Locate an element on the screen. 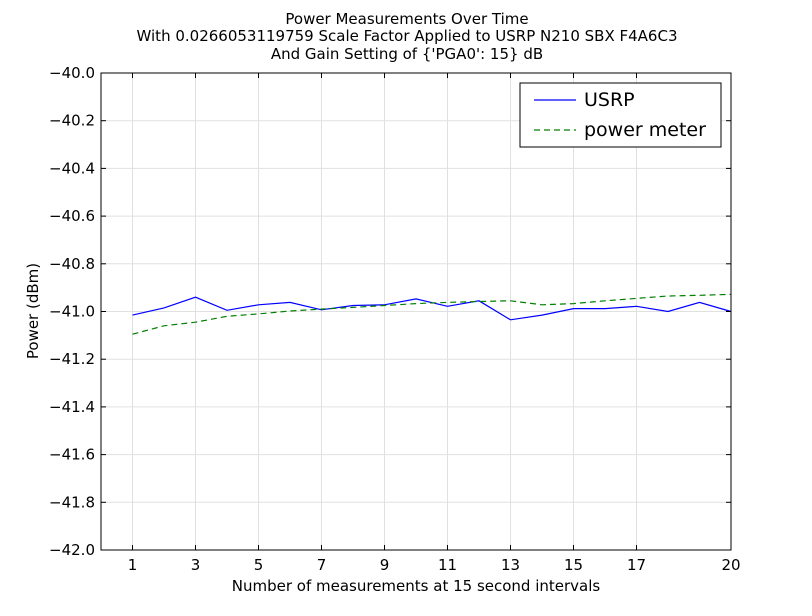  legend: USRP power meter is located at coordinates (620, 115).